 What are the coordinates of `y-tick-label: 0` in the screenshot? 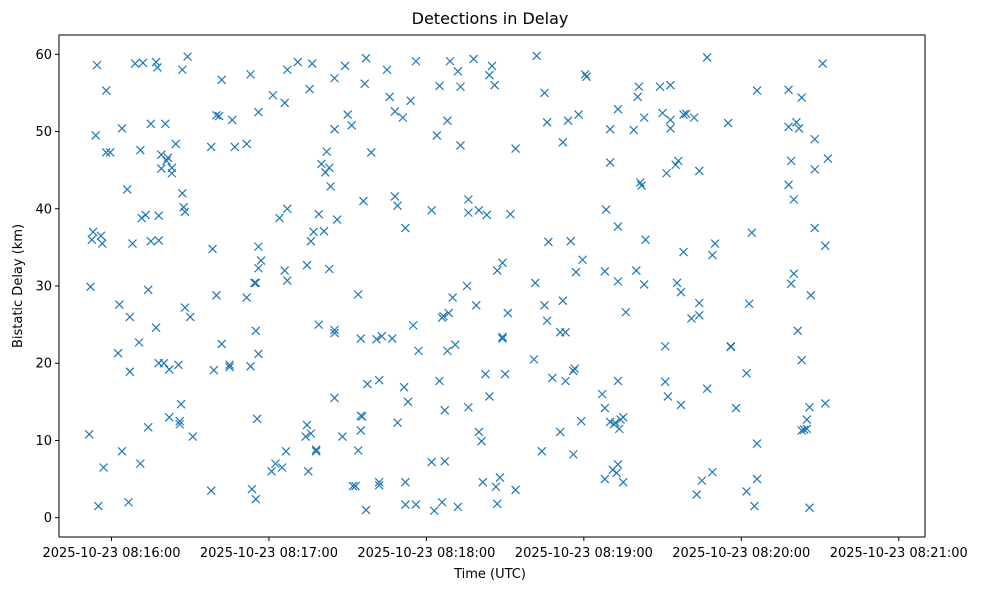 It's located at (48, 518).